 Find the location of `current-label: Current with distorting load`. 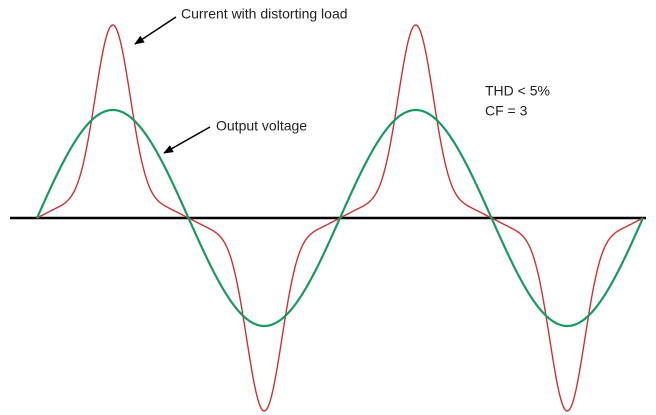

current-label: Current with distorting load is located at coordinates (264, 14).